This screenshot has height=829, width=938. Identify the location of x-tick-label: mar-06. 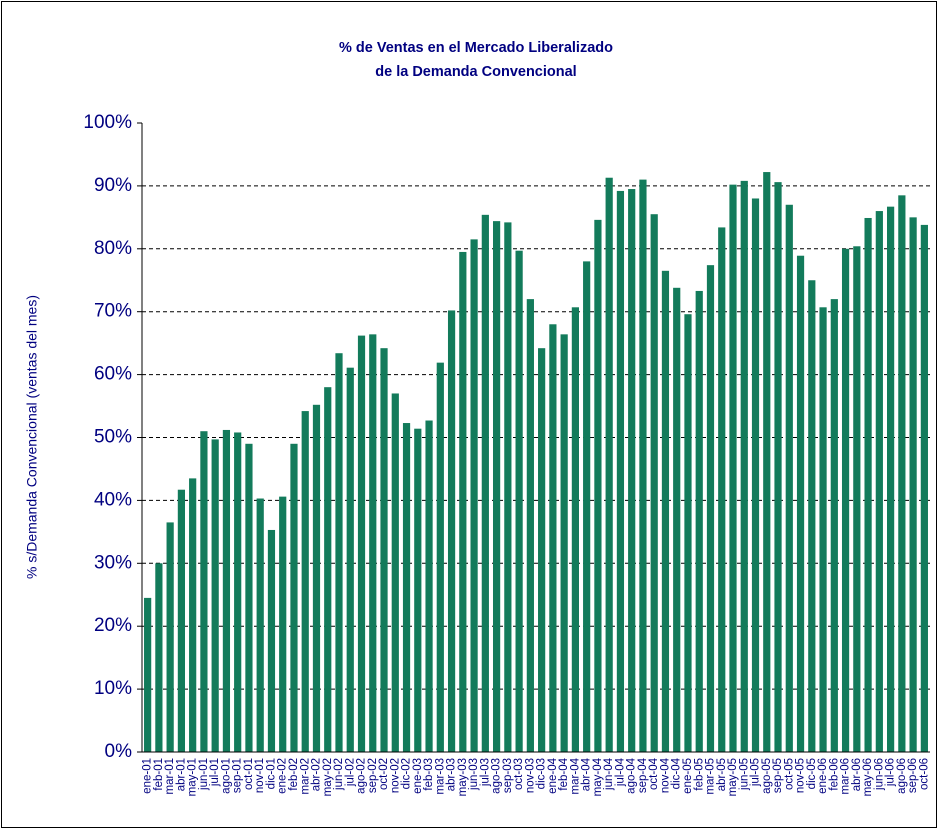
(846, 776).